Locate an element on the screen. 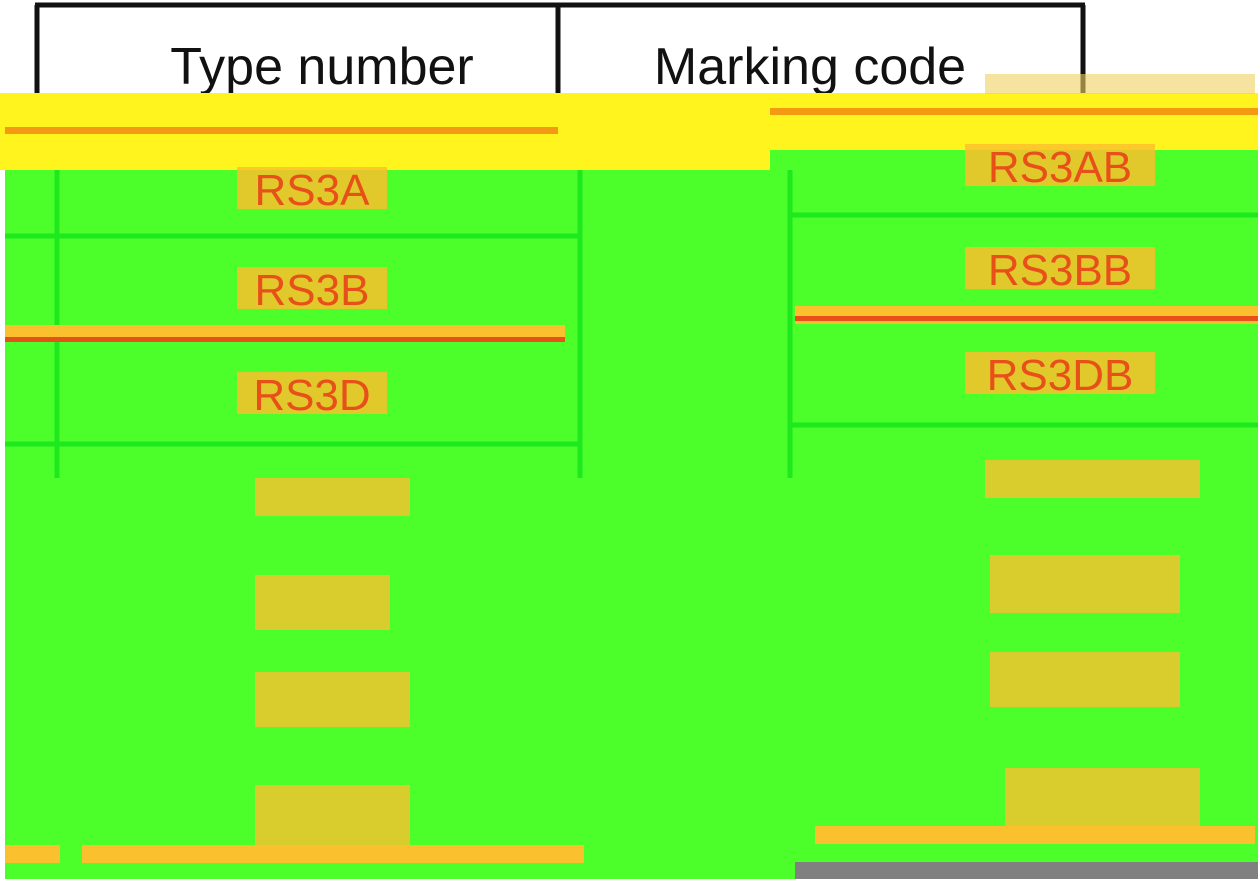 This screenshot has width=1258, height=879. glitch-bar is located at coordinates (1026, 870).